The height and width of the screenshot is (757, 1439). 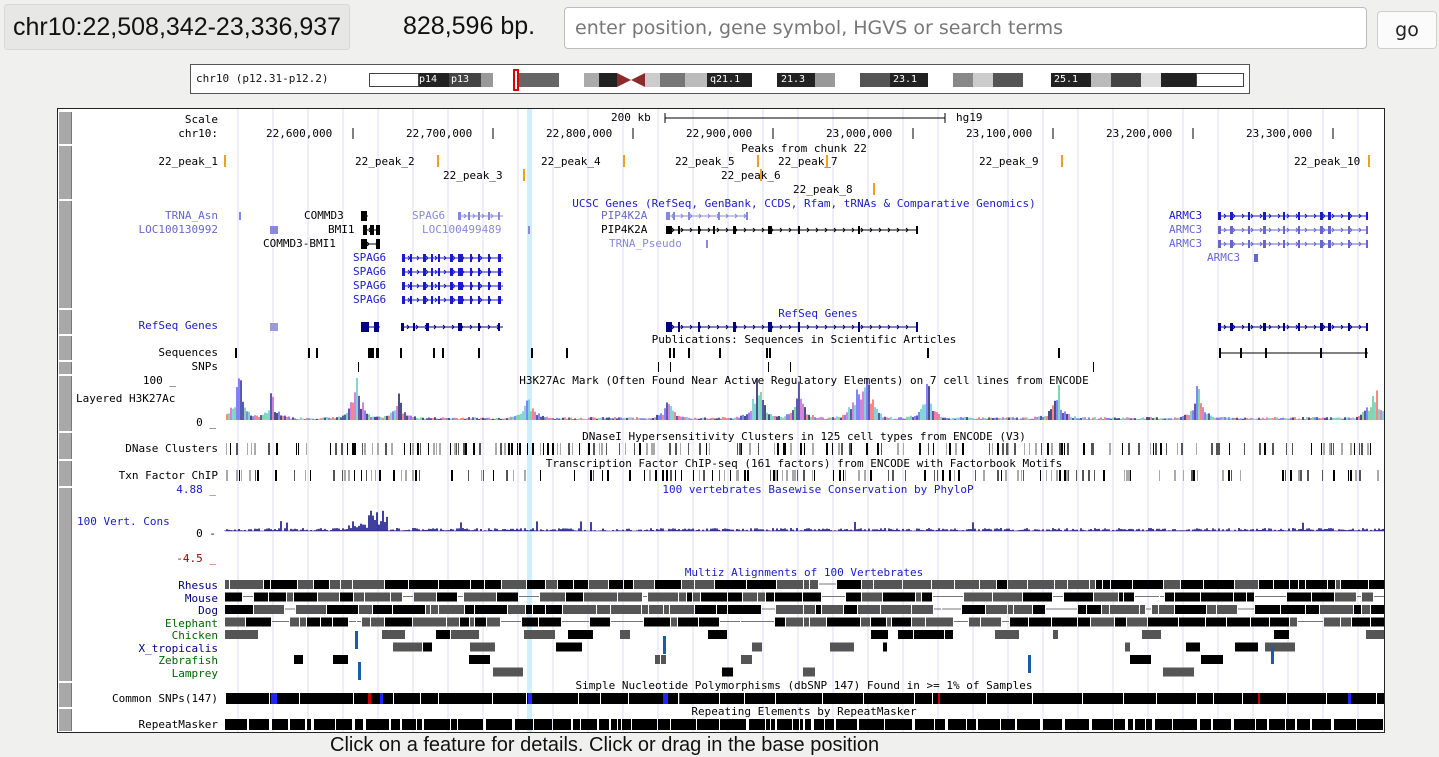 What do you see at coordinates (65, 720) in the screenshot?
I see `track-button-repeatmasker` at bounding box center [65, 720].